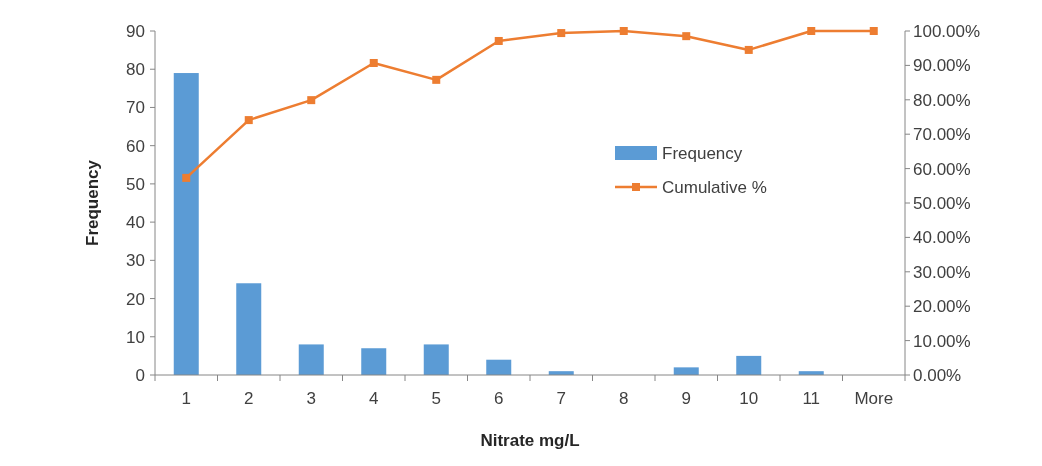 This screenshot has width=1042, height=466. Describe the element at coordinates (249, 398) in the screenshot. I see `x-tick-label: 2` at that location.